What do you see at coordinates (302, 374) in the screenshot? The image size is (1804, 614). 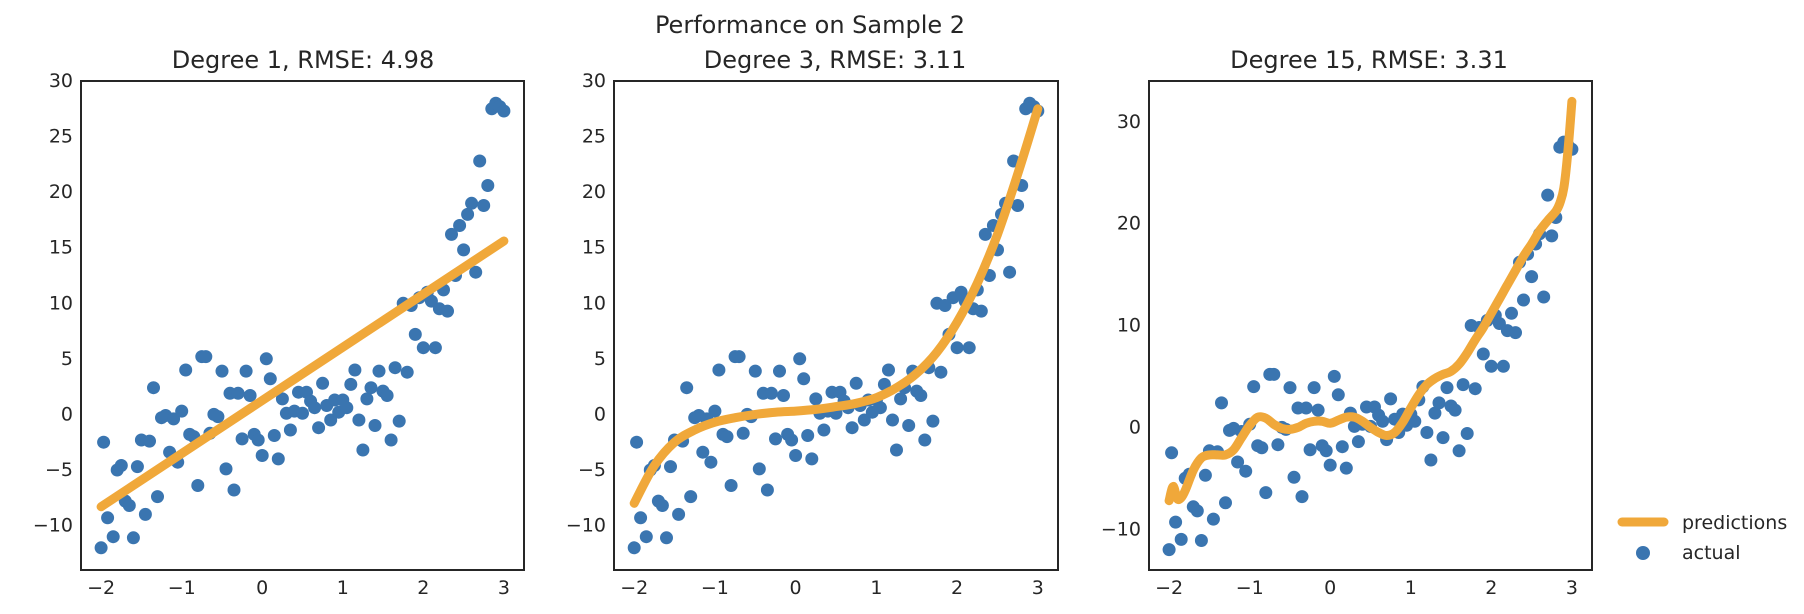 I see `predictions-line` at bounding box center [302, 374].